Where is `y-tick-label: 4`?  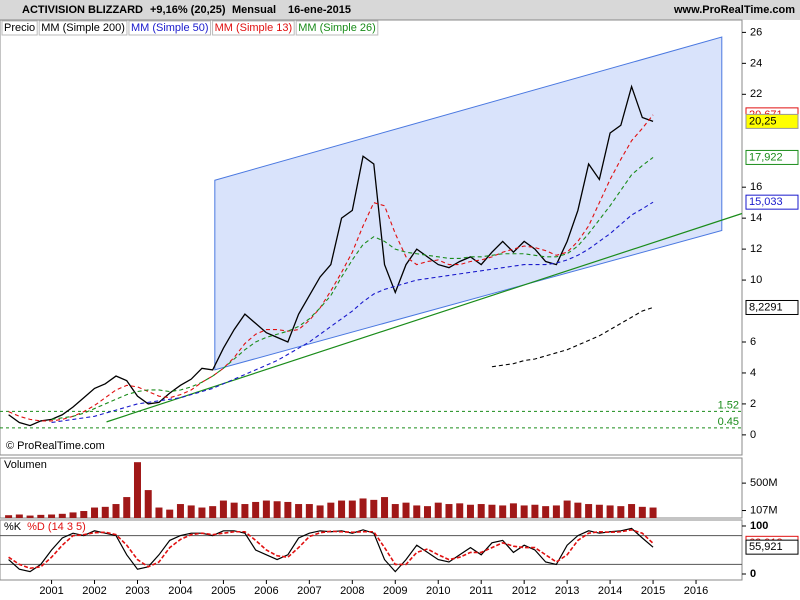 y-tick-label: 4 is located at coordinates (753, 373).